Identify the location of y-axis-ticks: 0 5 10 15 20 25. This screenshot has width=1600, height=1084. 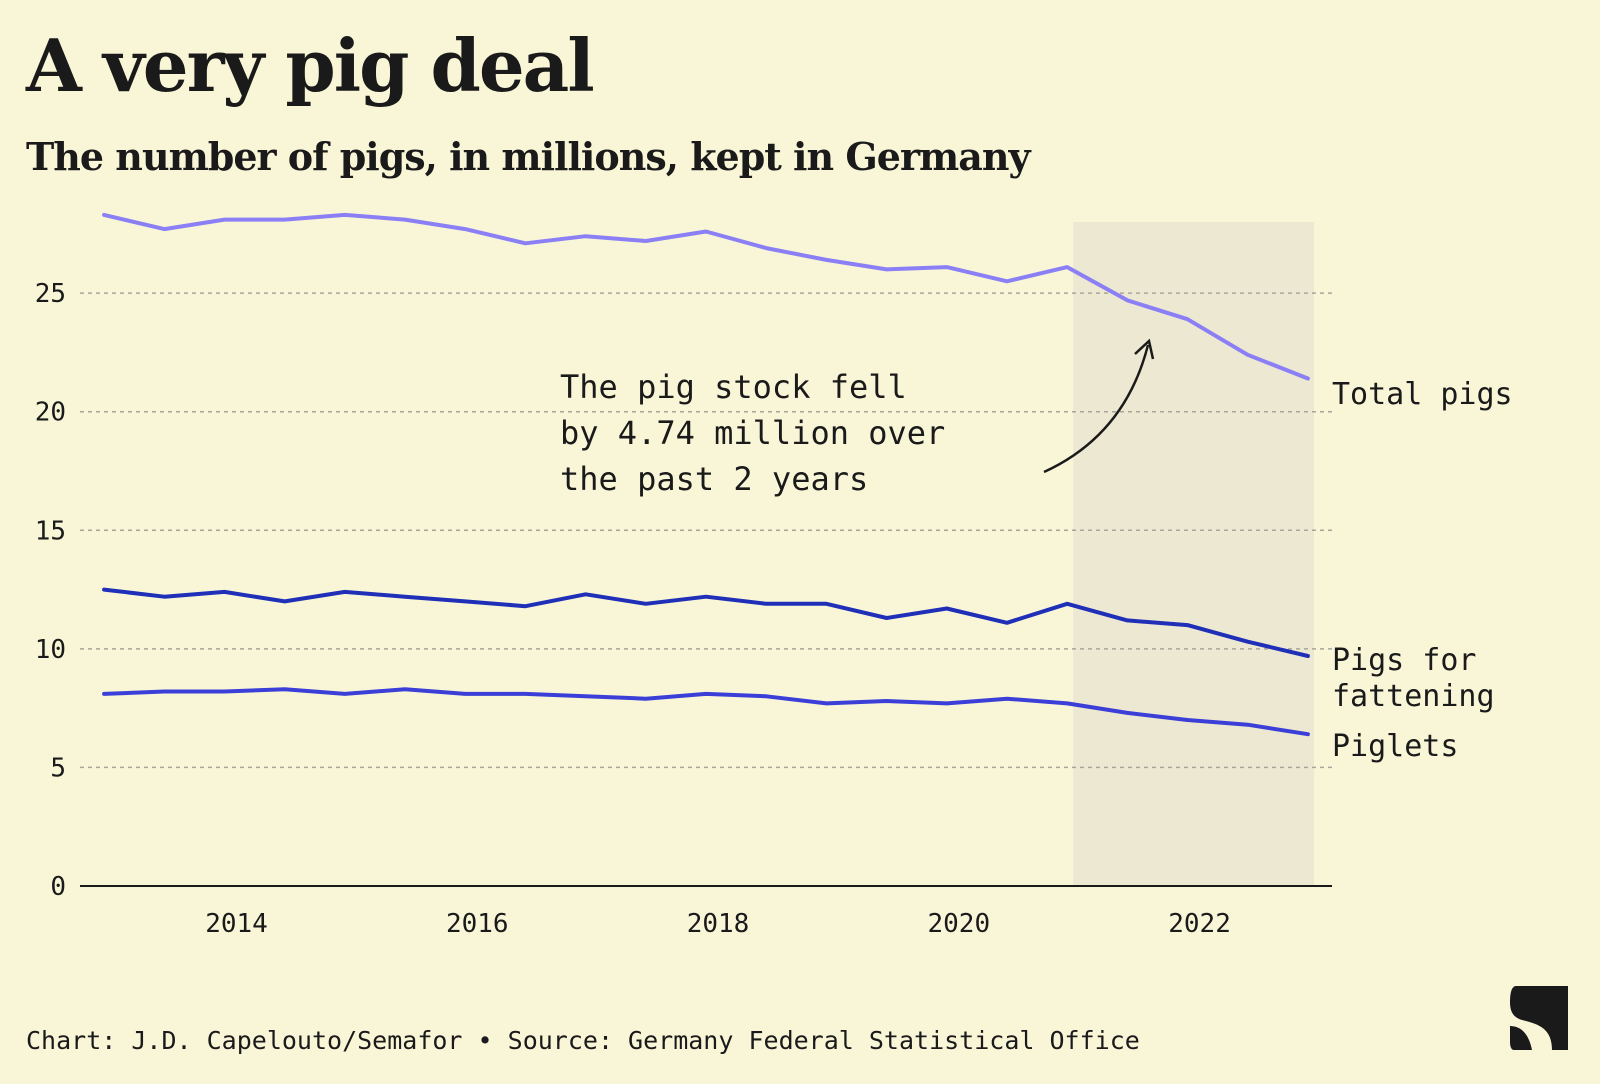
(50, 590).